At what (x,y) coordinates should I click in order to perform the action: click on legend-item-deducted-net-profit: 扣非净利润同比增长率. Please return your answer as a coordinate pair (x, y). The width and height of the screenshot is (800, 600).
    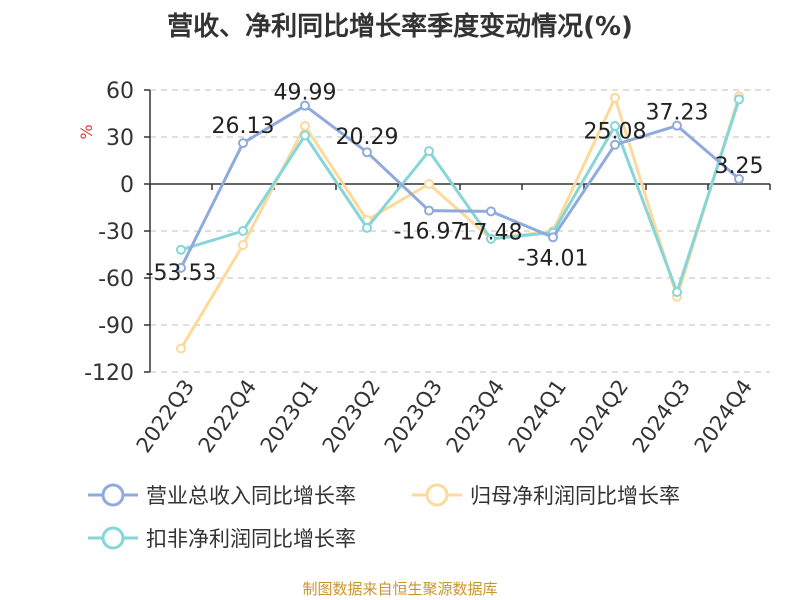
    Looking at the image, I should click on (222, 538).